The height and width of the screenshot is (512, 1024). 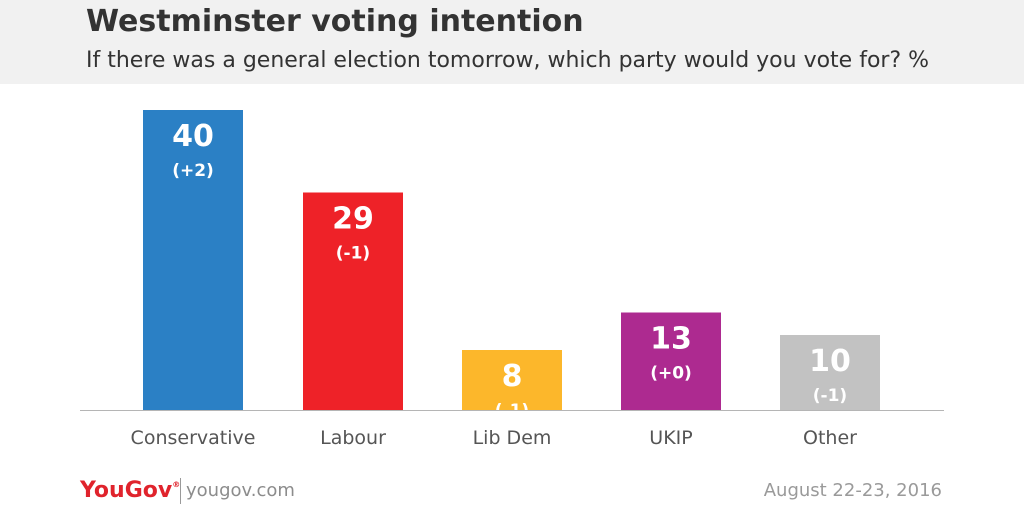 I want to click on bar-change-label-0: (+2), so click(x=193, y=171).